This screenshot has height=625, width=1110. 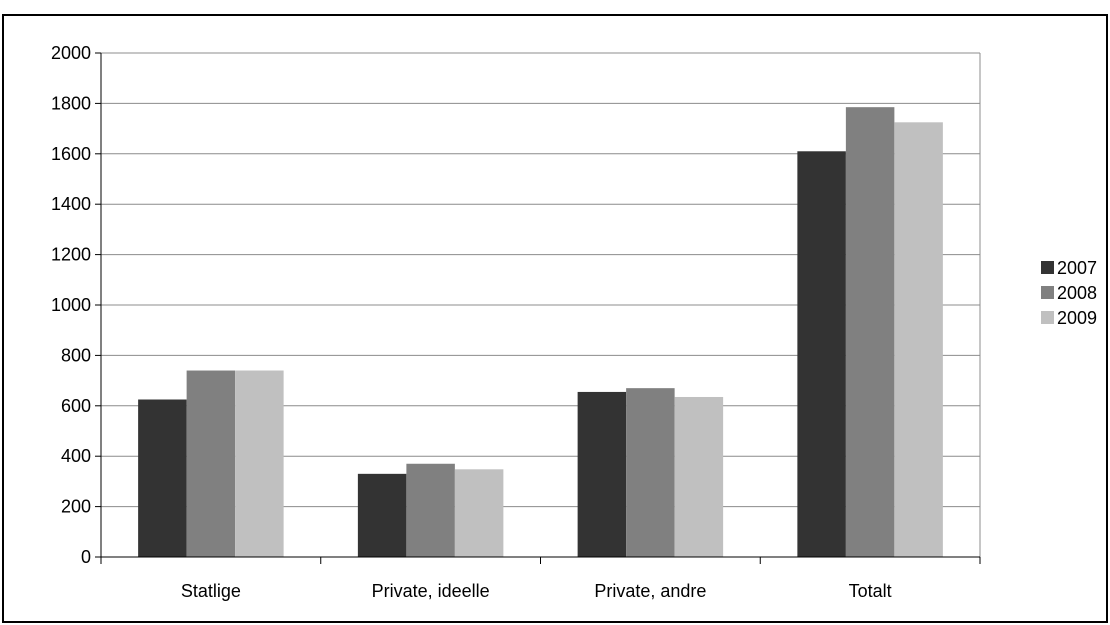 What do you see at coordinates (479, 513) in the screenshot?
I see `bar-private-ideelle-2009` at bounding box center [479, 513].